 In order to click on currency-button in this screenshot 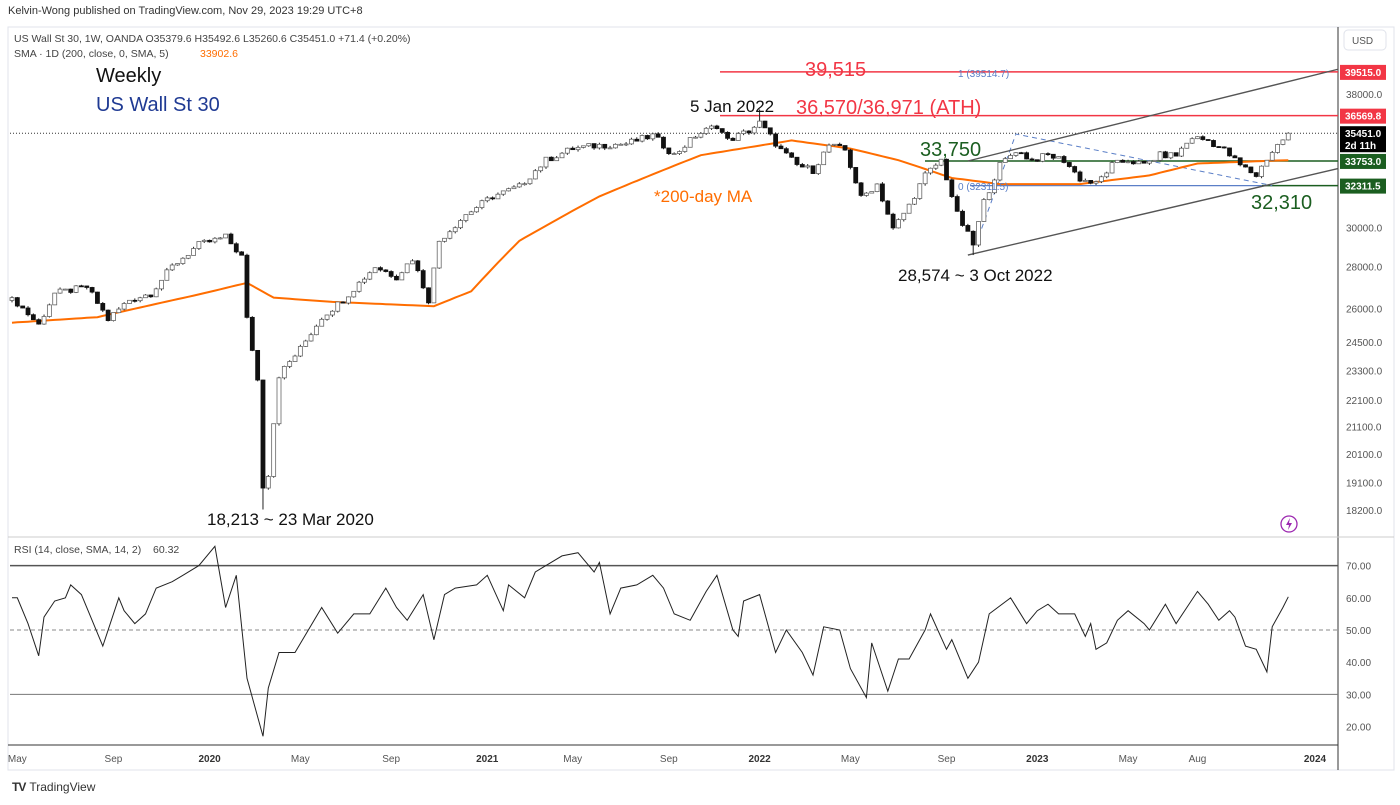, I will do `click(1365, 40)`.